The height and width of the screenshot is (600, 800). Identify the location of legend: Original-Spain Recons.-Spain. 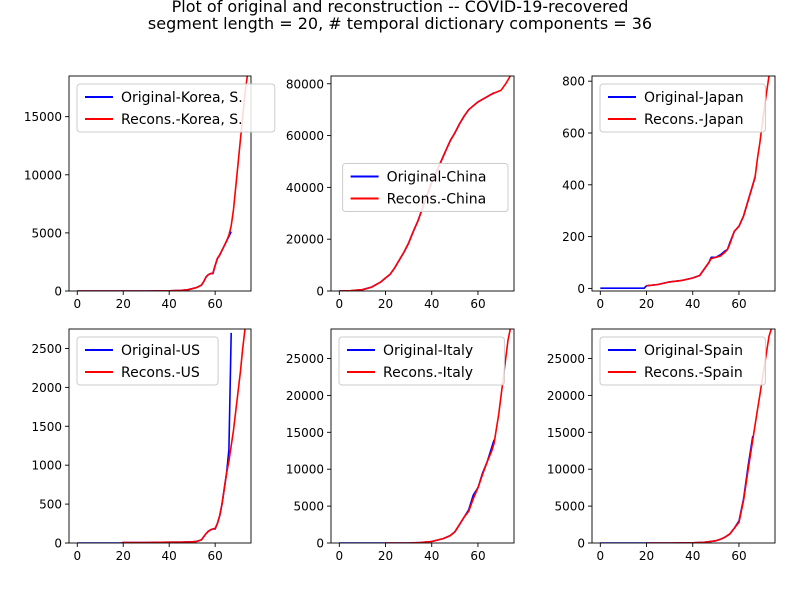
(682, 361).